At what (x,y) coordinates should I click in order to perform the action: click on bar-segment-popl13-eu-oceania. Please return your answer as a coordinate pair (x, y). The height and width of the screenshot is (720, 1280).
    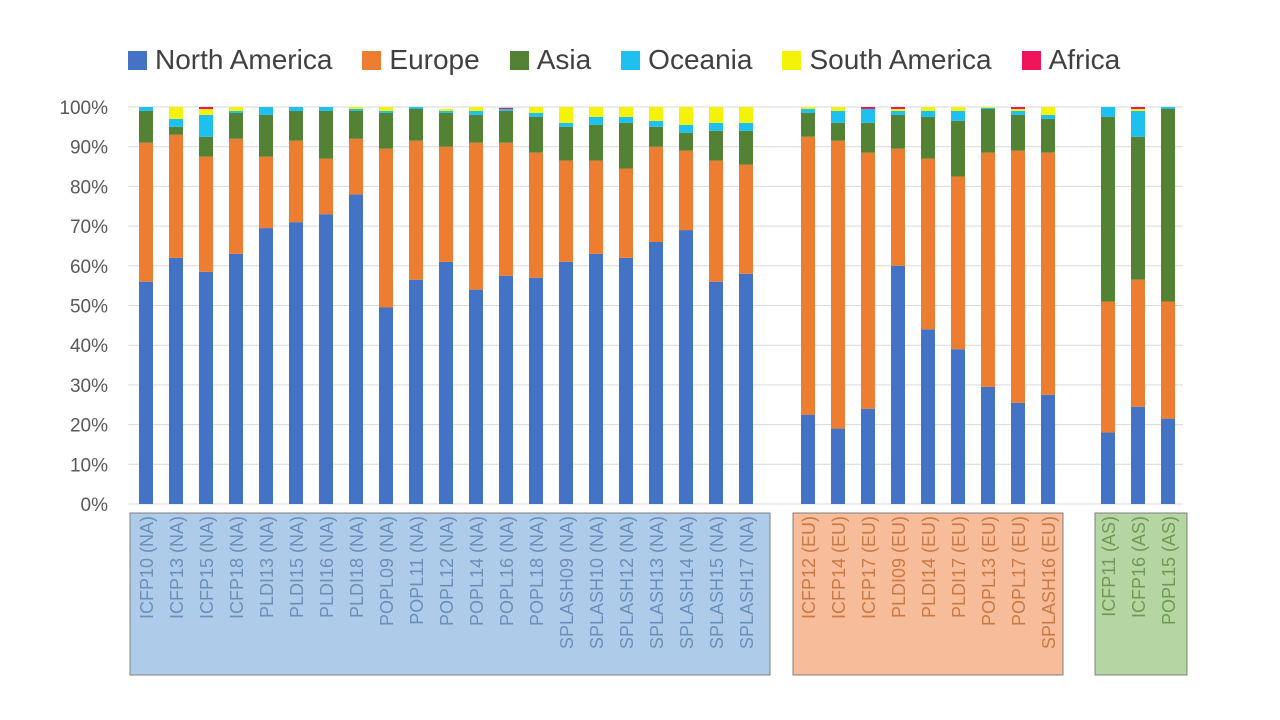
    Looking at the image, I should click on (988, 108).